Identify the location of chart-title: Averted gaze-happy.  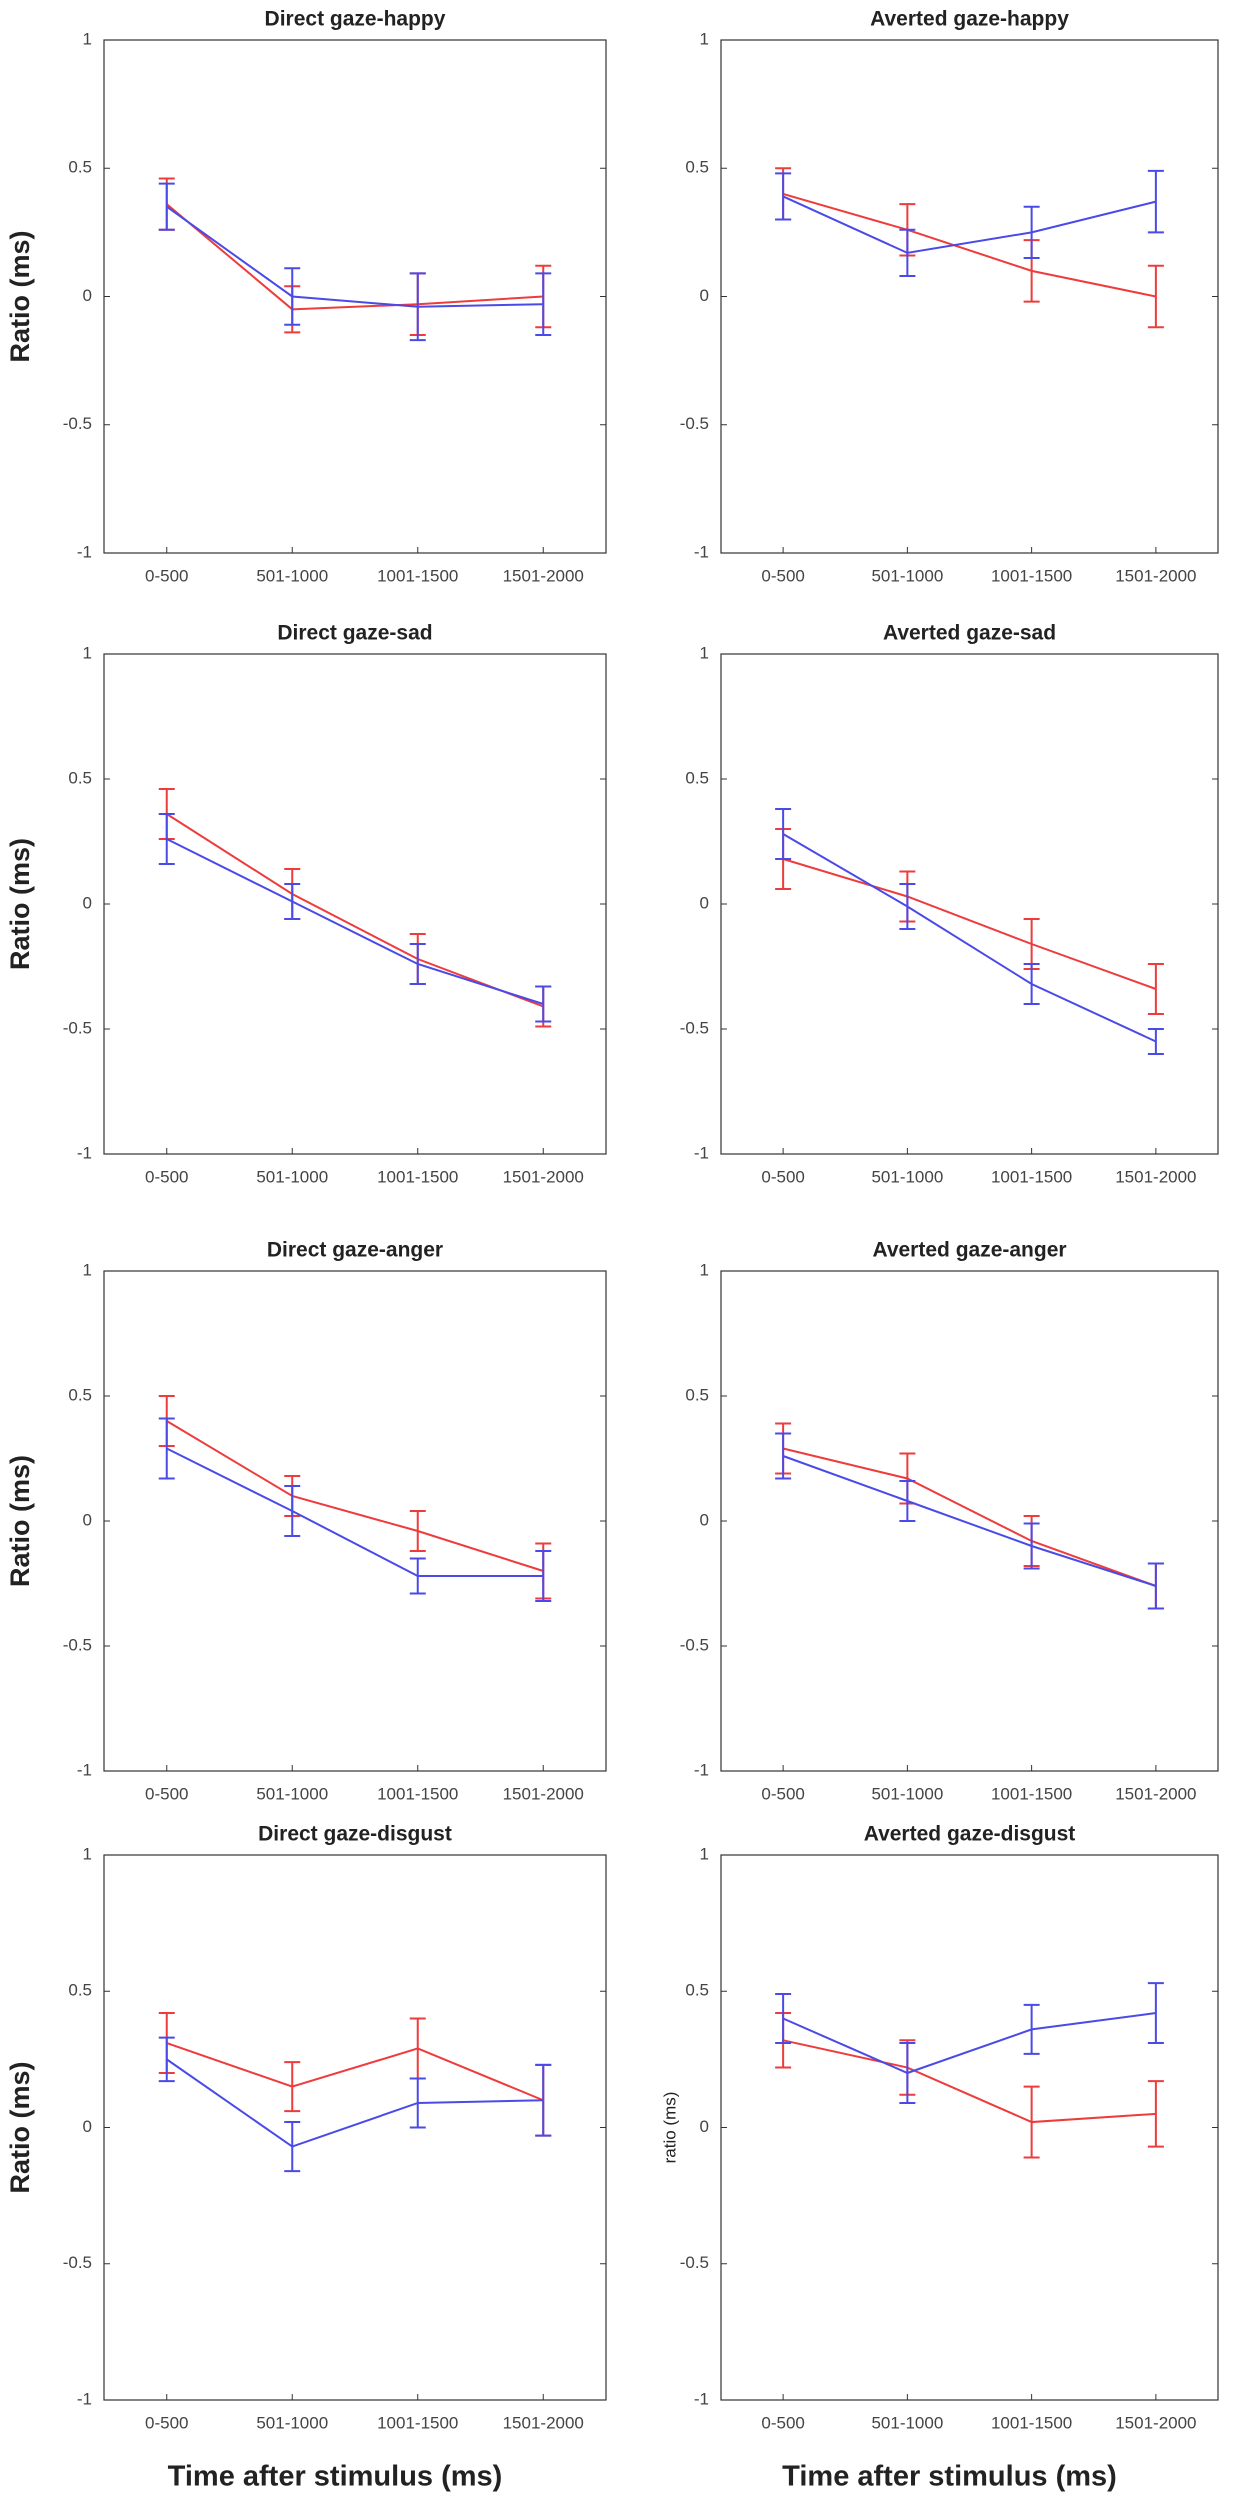
(969, 19).